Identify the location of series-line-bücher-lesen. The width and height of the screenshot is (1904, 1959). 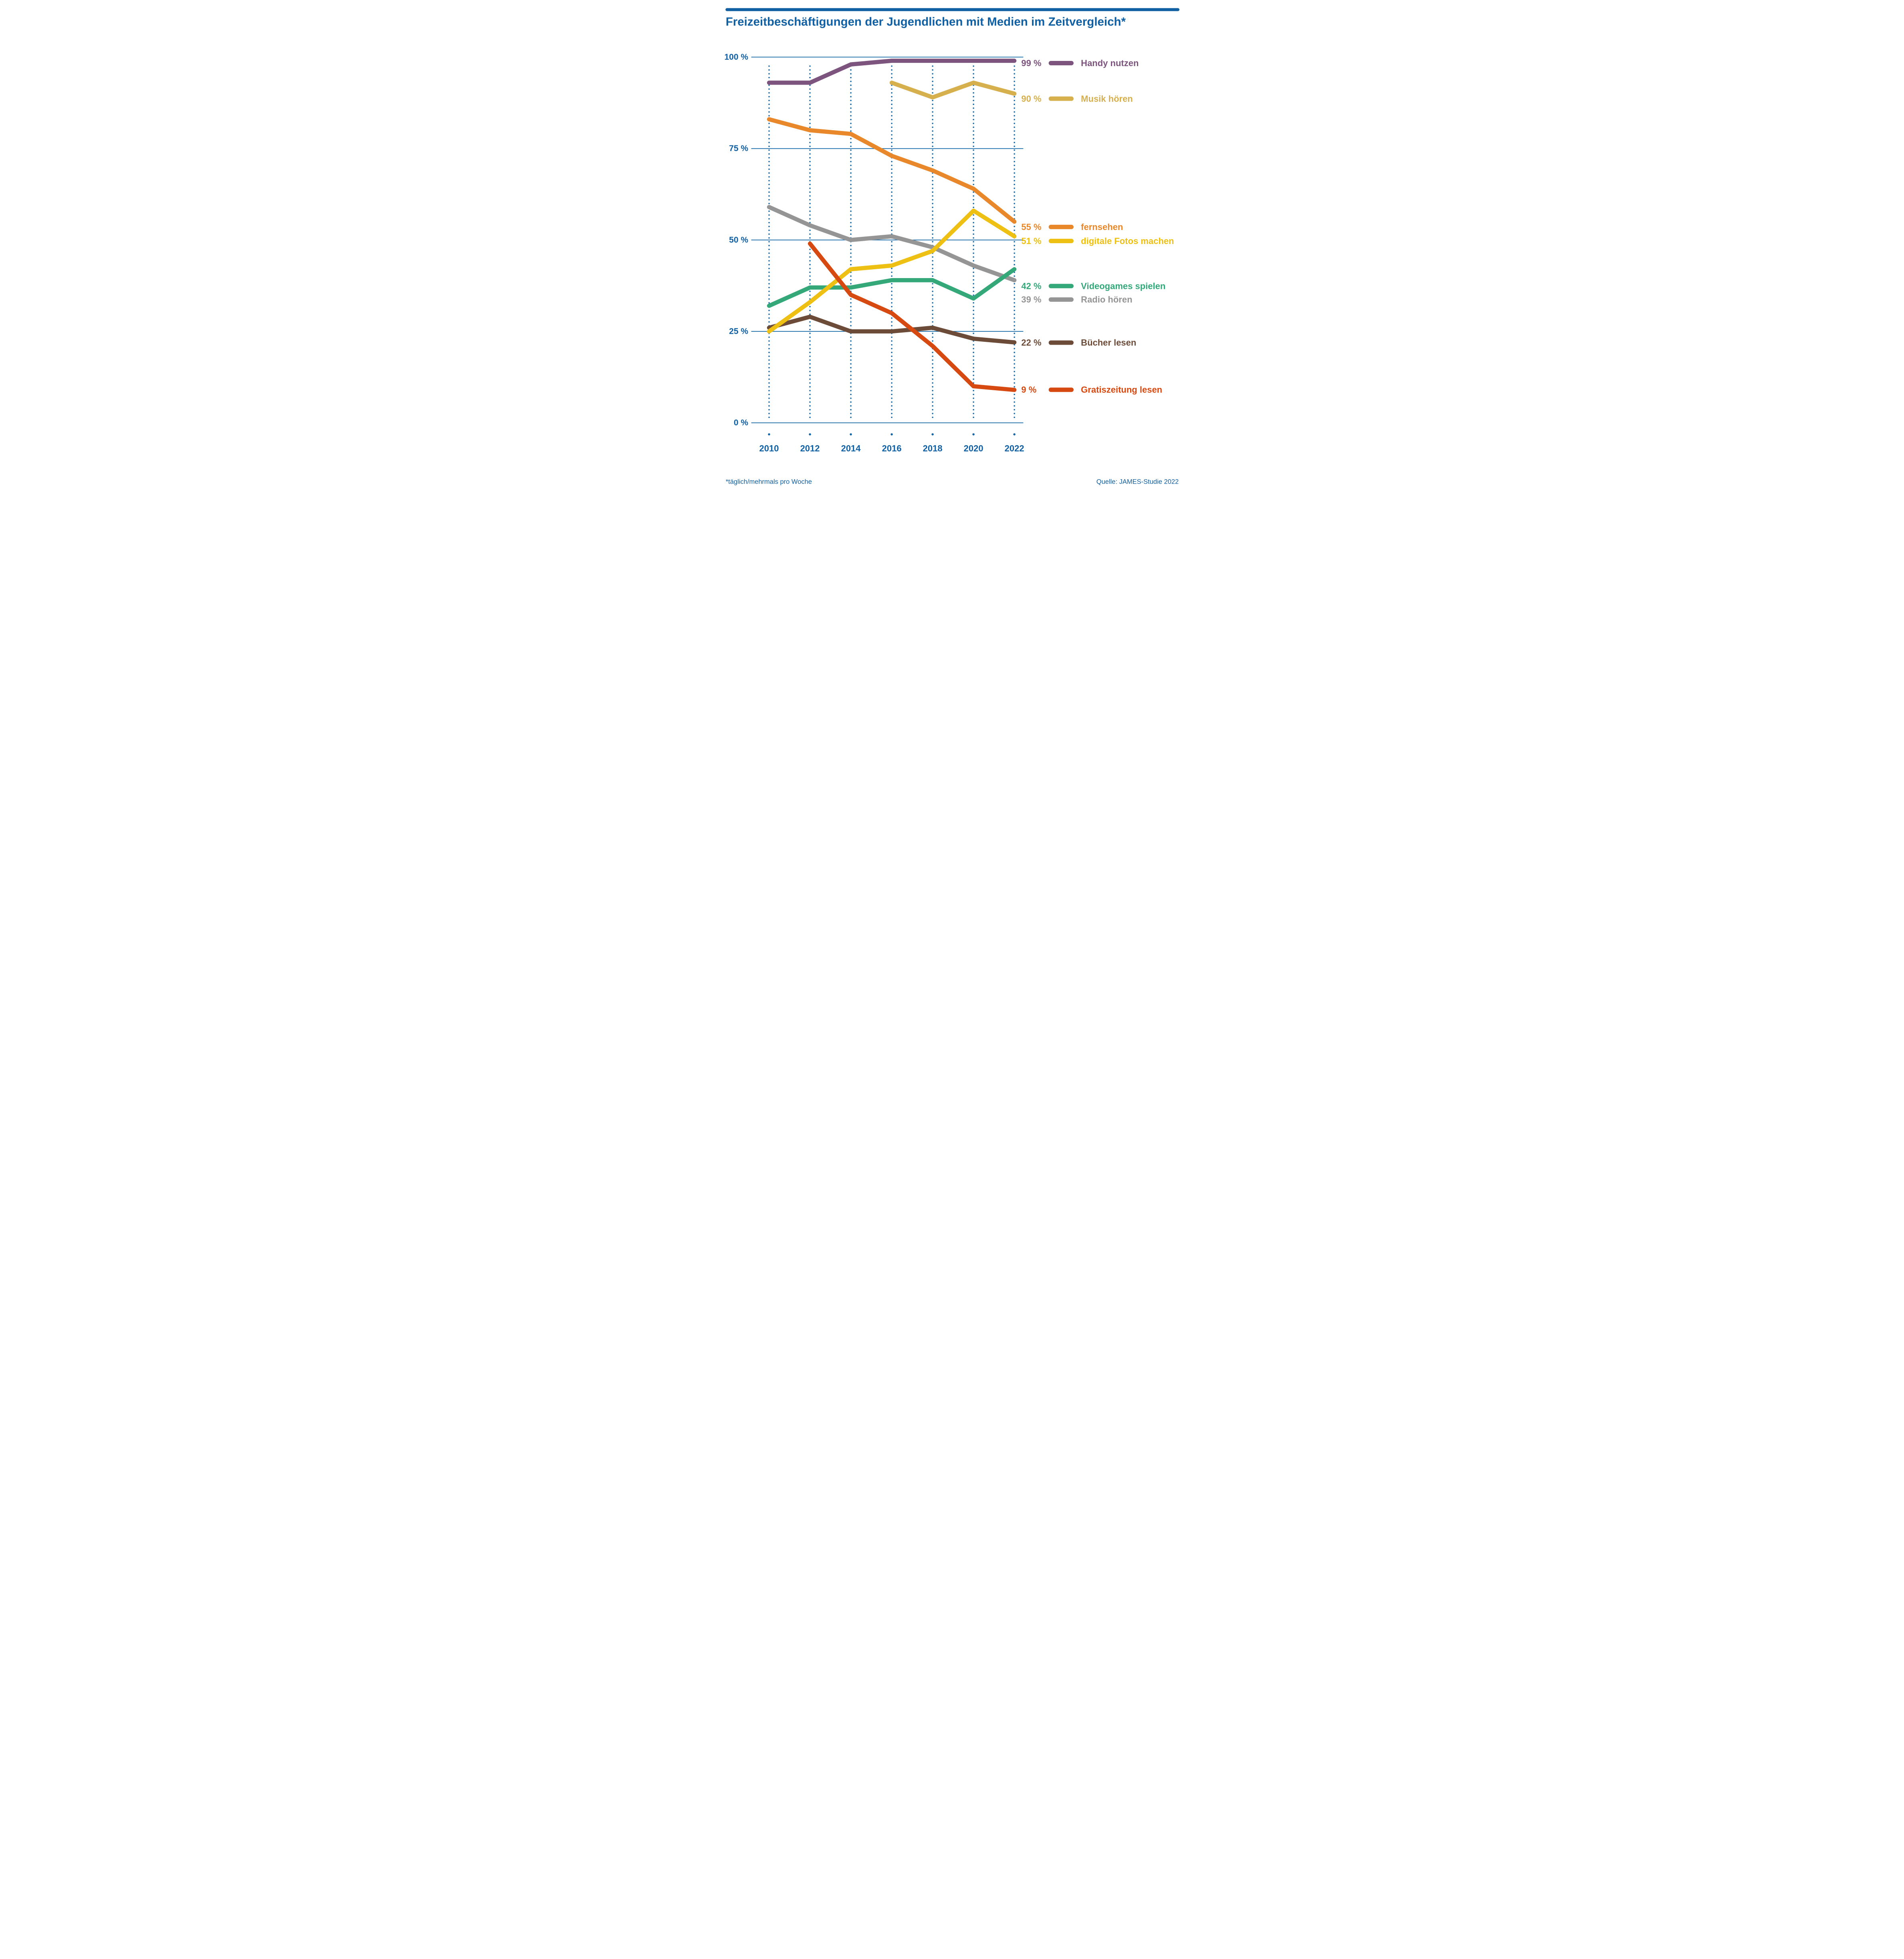
(891, 330).